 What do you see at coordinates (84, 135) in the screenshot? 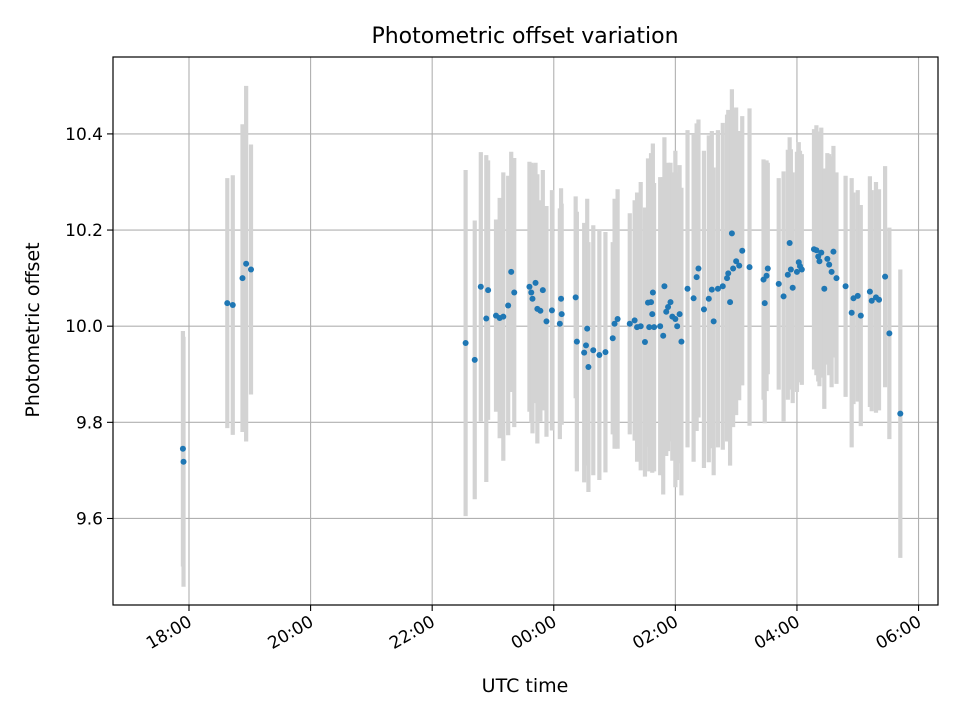
I see `y-tick-label: 10.4` at bounding box center [84, 135].